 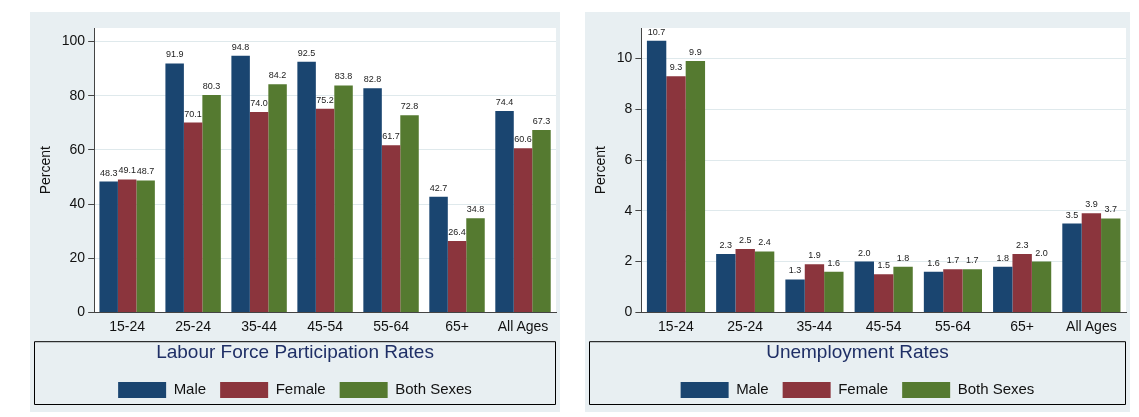 I want to click on data-label: 3.7, so click(x=1111, y=209).